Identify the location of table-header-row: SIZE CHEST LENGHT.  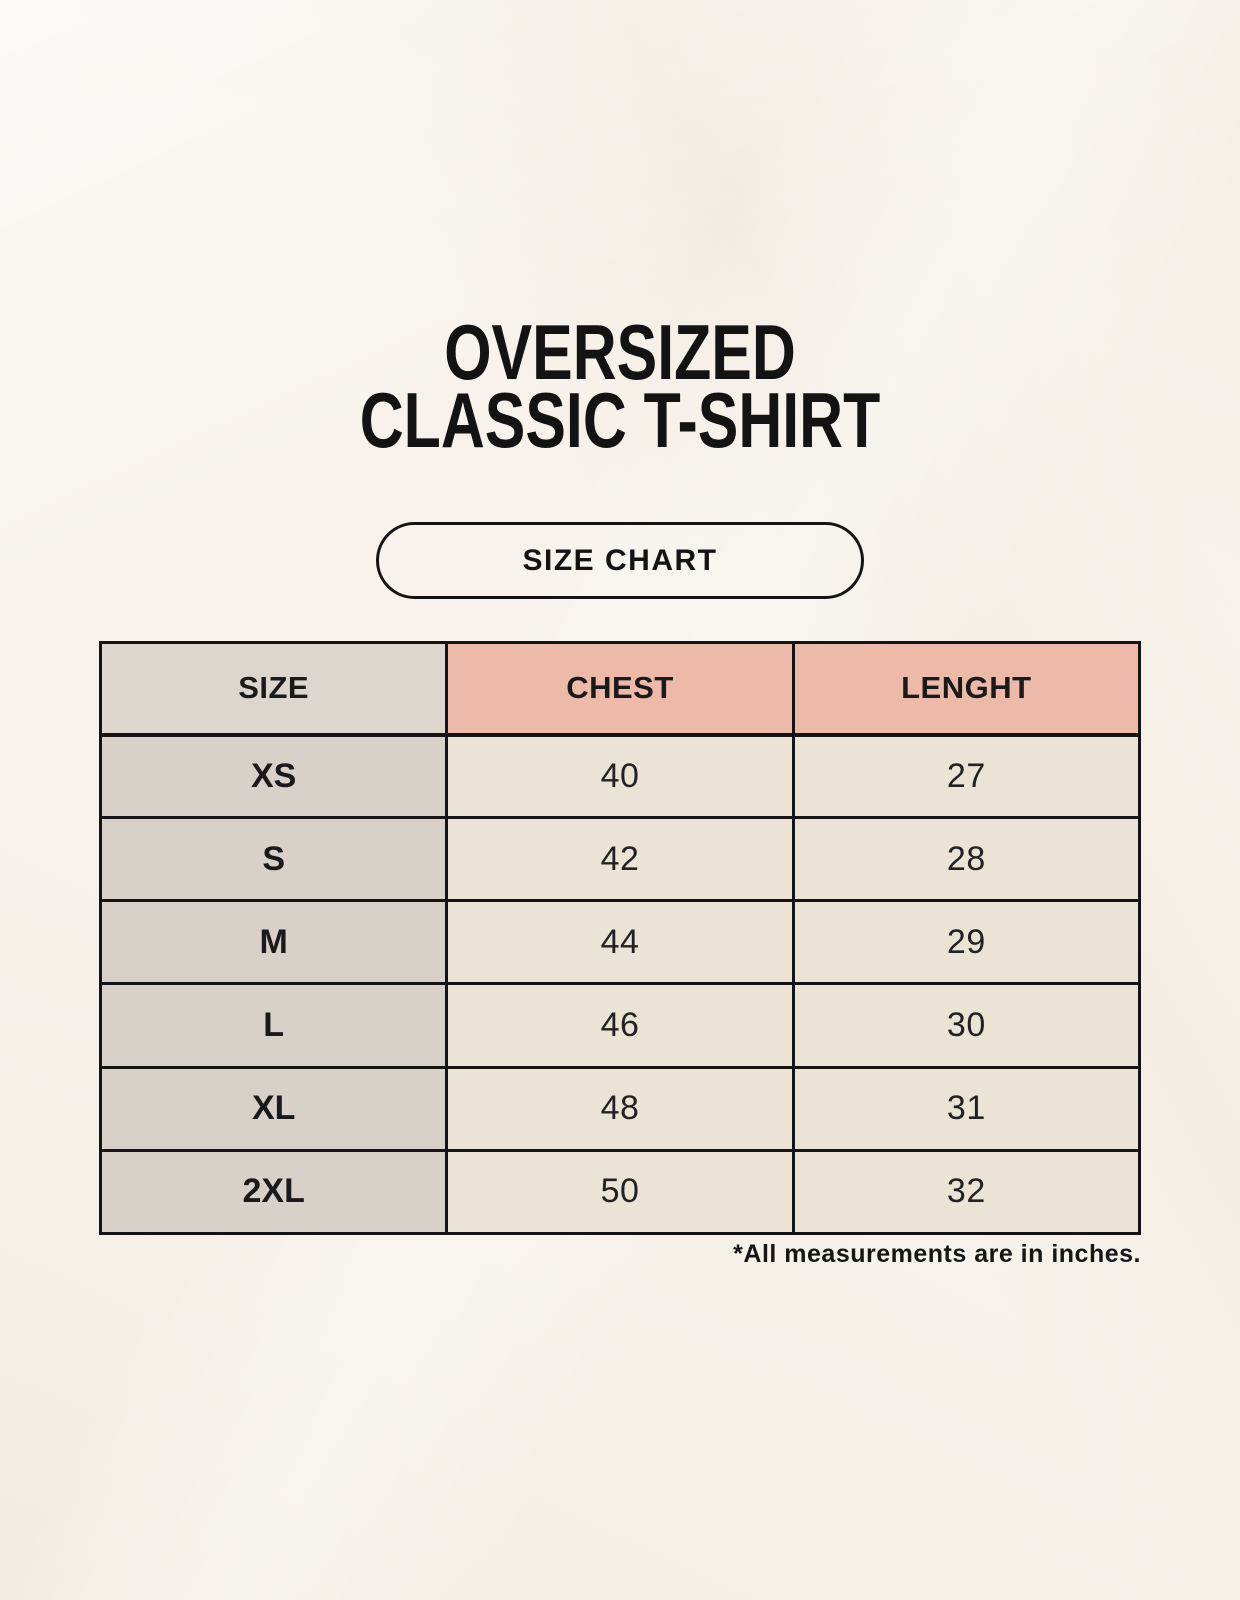
(620, 689).